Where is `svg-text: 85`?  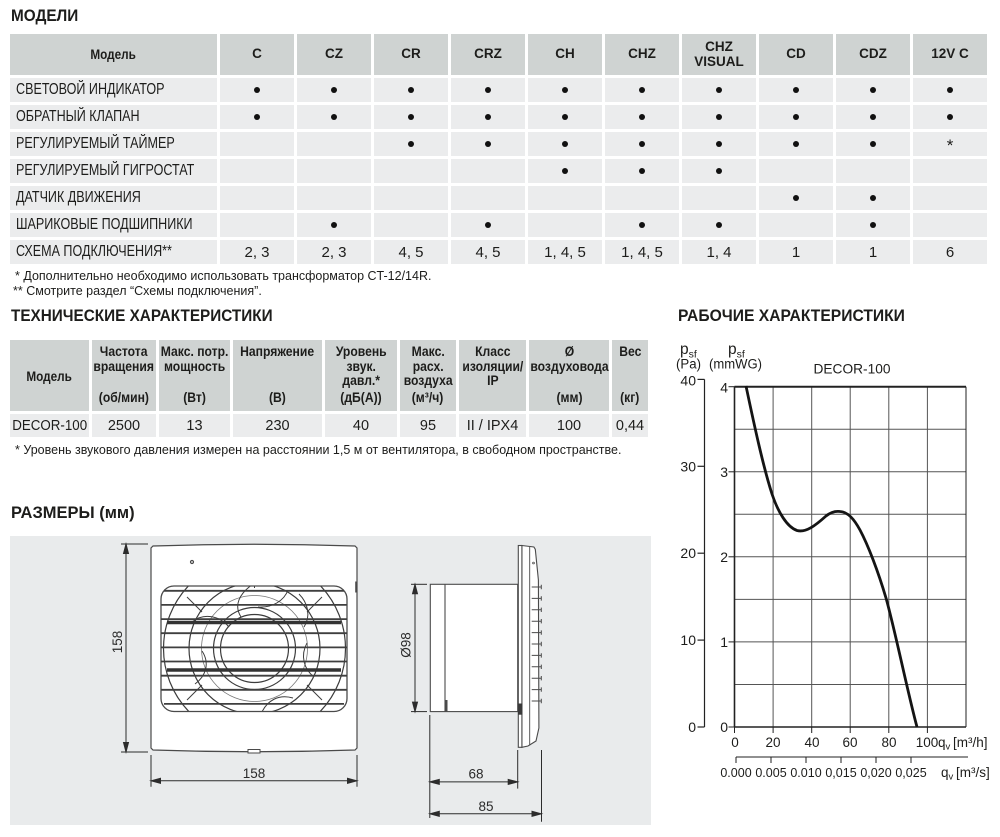 svg-text: 85 is located at coordinates (485, 806).